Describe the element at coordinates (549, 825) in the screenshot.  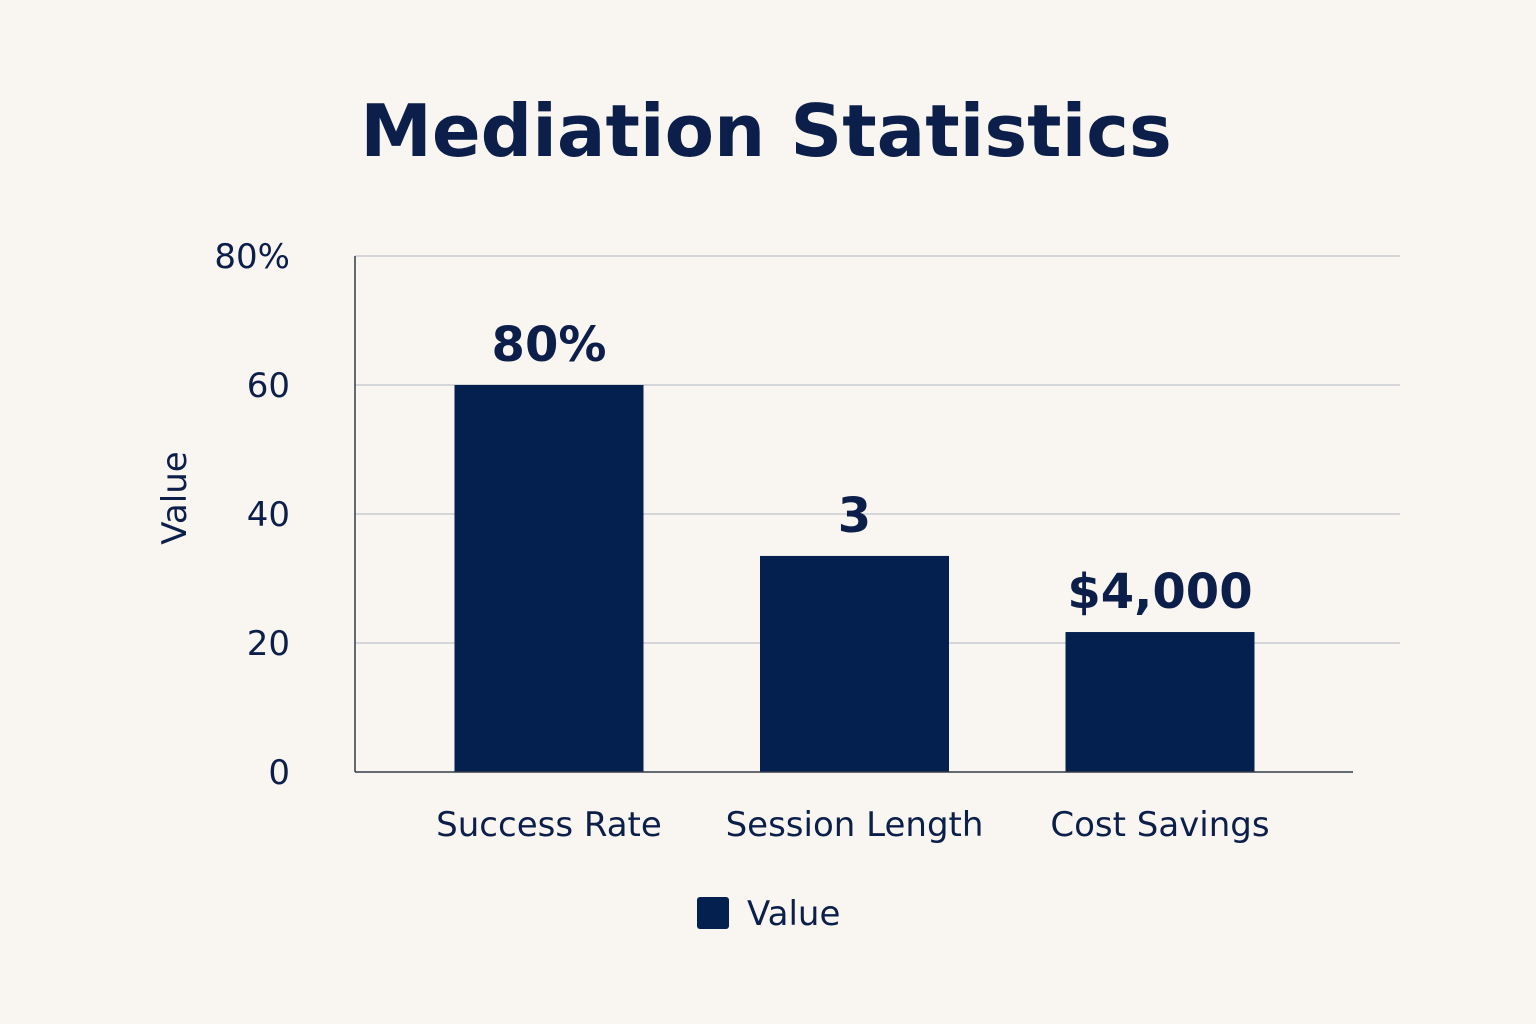
I see `x-category-label: Success Rate` at that location.